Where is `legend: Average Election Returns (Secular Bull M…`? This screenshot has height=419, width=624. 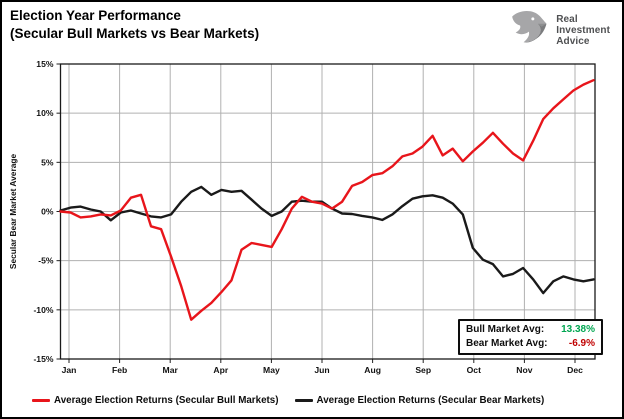
legend: Average Election Returns (Secular Bull M… is located at coordinates (288, 400).